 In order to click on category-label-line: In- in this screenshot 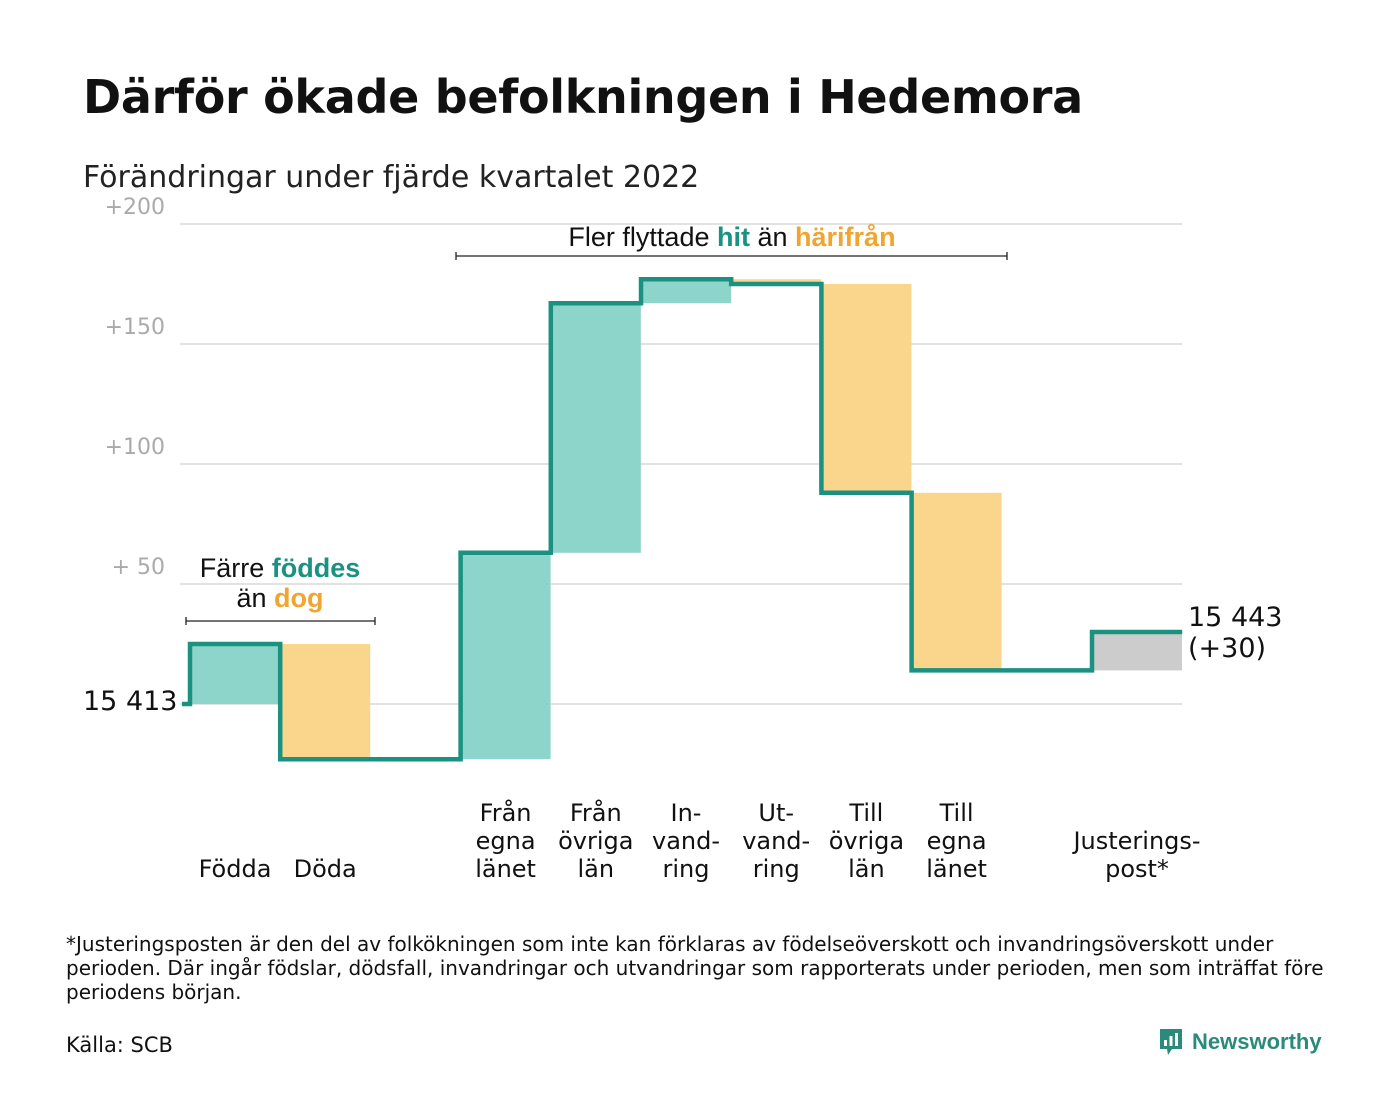, I will do `click(686, 813)`.